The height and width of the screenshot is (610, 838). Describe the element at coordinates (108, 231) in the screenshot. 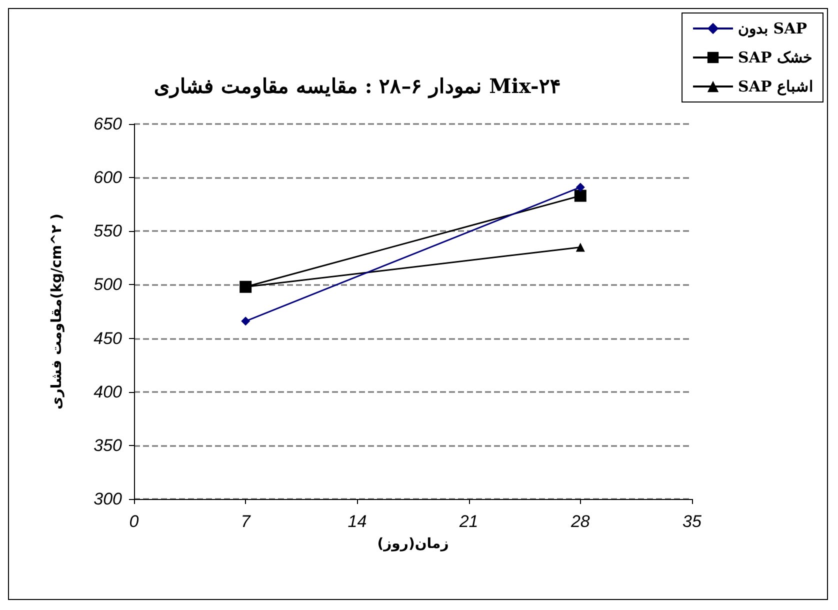

I see `y-tick-label: 550` at that location.